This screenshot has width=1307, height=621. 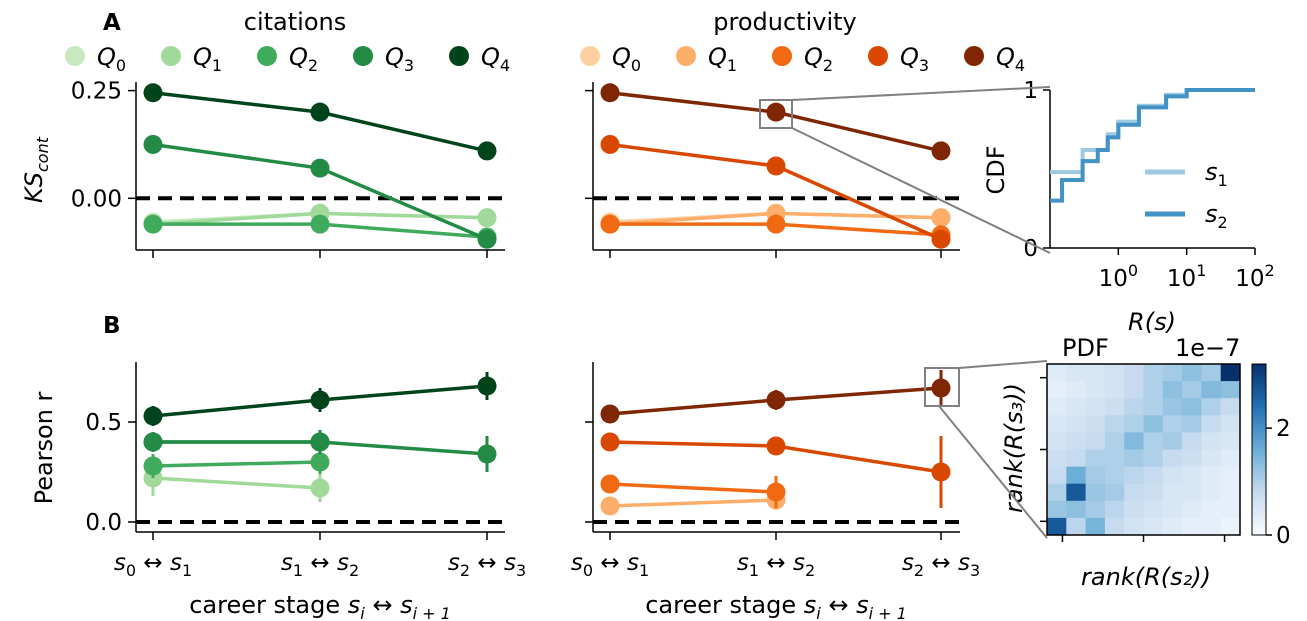 I want to click on xlabel-right: career stage si ↔ si + 1, so click(x=776, y=606).